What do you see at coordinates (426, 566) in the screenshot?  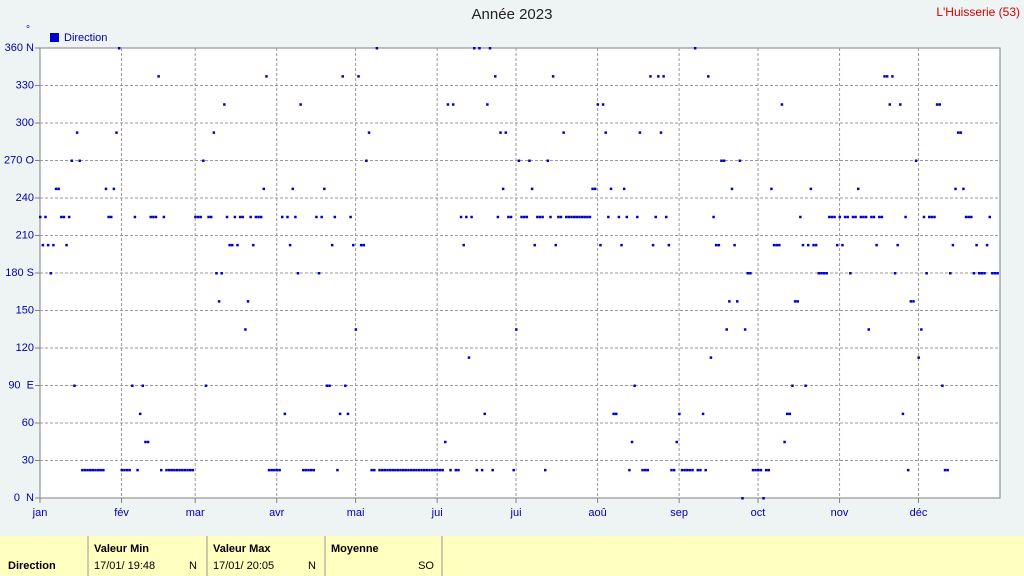 I see `footer-value: SO` at bounding box center [426, 566].